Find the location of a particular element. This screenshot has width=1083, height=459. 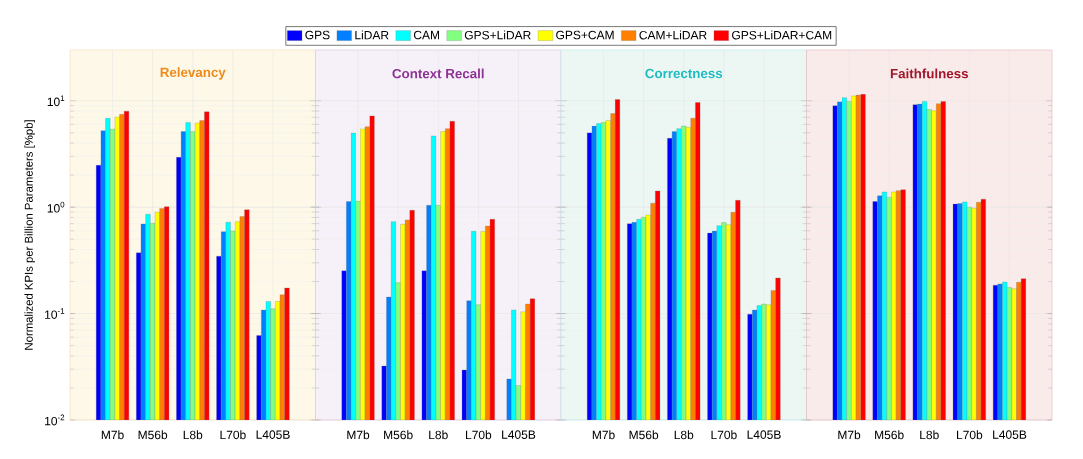

text: Faithfulness is located at coordinates (929, 73).